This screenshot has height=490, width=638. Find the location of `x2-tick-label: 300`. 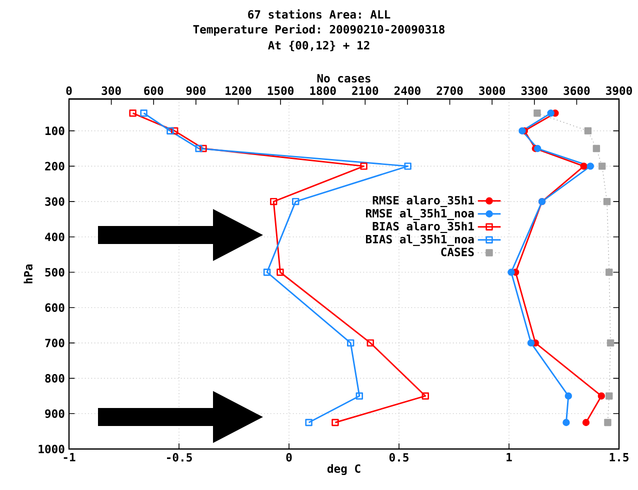

x2-tick-label: 300 is located at coordinates (111, 90).